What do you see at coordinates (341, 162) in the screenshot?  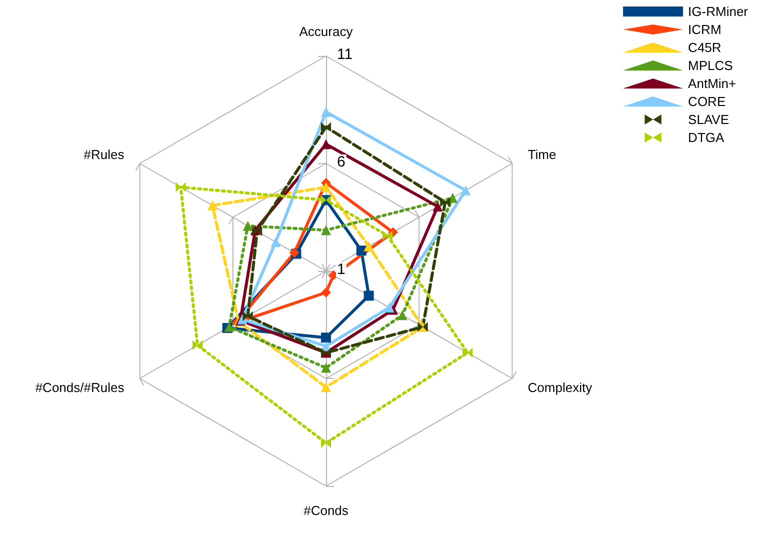 I see `y-tick-label: 6` at bounding box center [341, 162].